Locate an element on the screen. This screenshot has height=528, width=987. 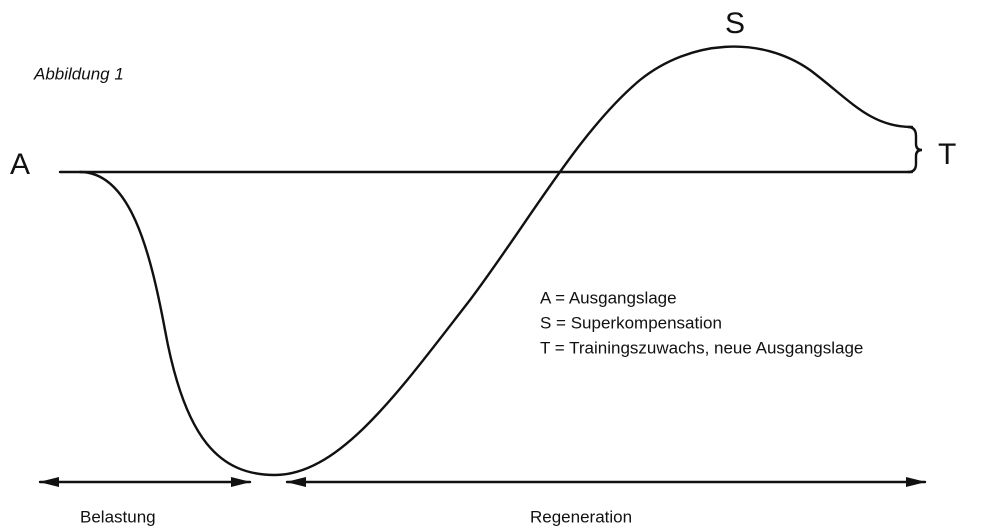
legend-line: T = Trainingszuwachs, neue Ausgangslage is located at coordinates (701, 347).